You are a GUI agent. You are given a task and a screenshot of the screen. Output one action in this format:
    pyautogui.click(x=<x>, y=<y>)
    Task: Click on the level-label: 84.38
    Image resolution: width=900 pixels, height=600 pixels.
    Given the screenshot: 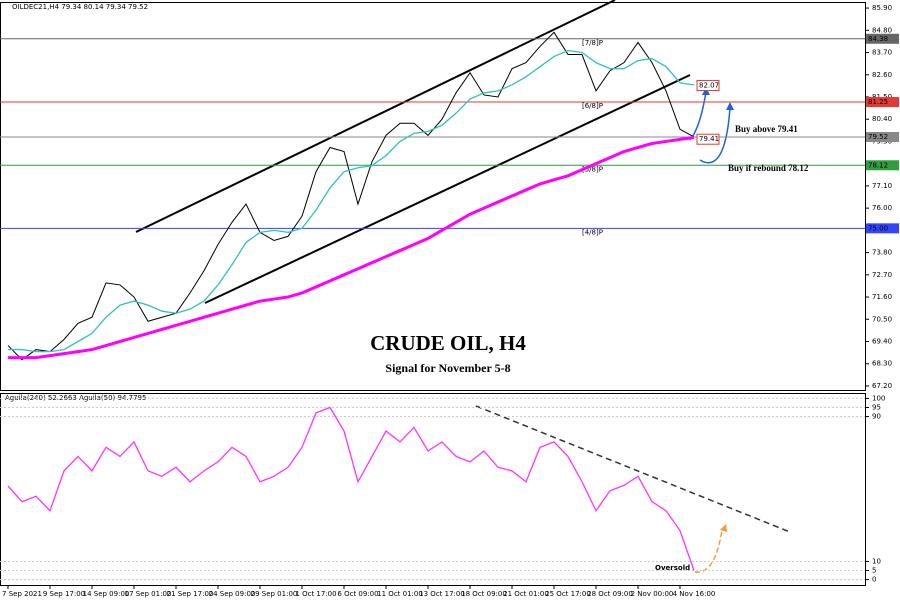 What is the action you would take?
    pyautogui.click(x=878, y=39)
    